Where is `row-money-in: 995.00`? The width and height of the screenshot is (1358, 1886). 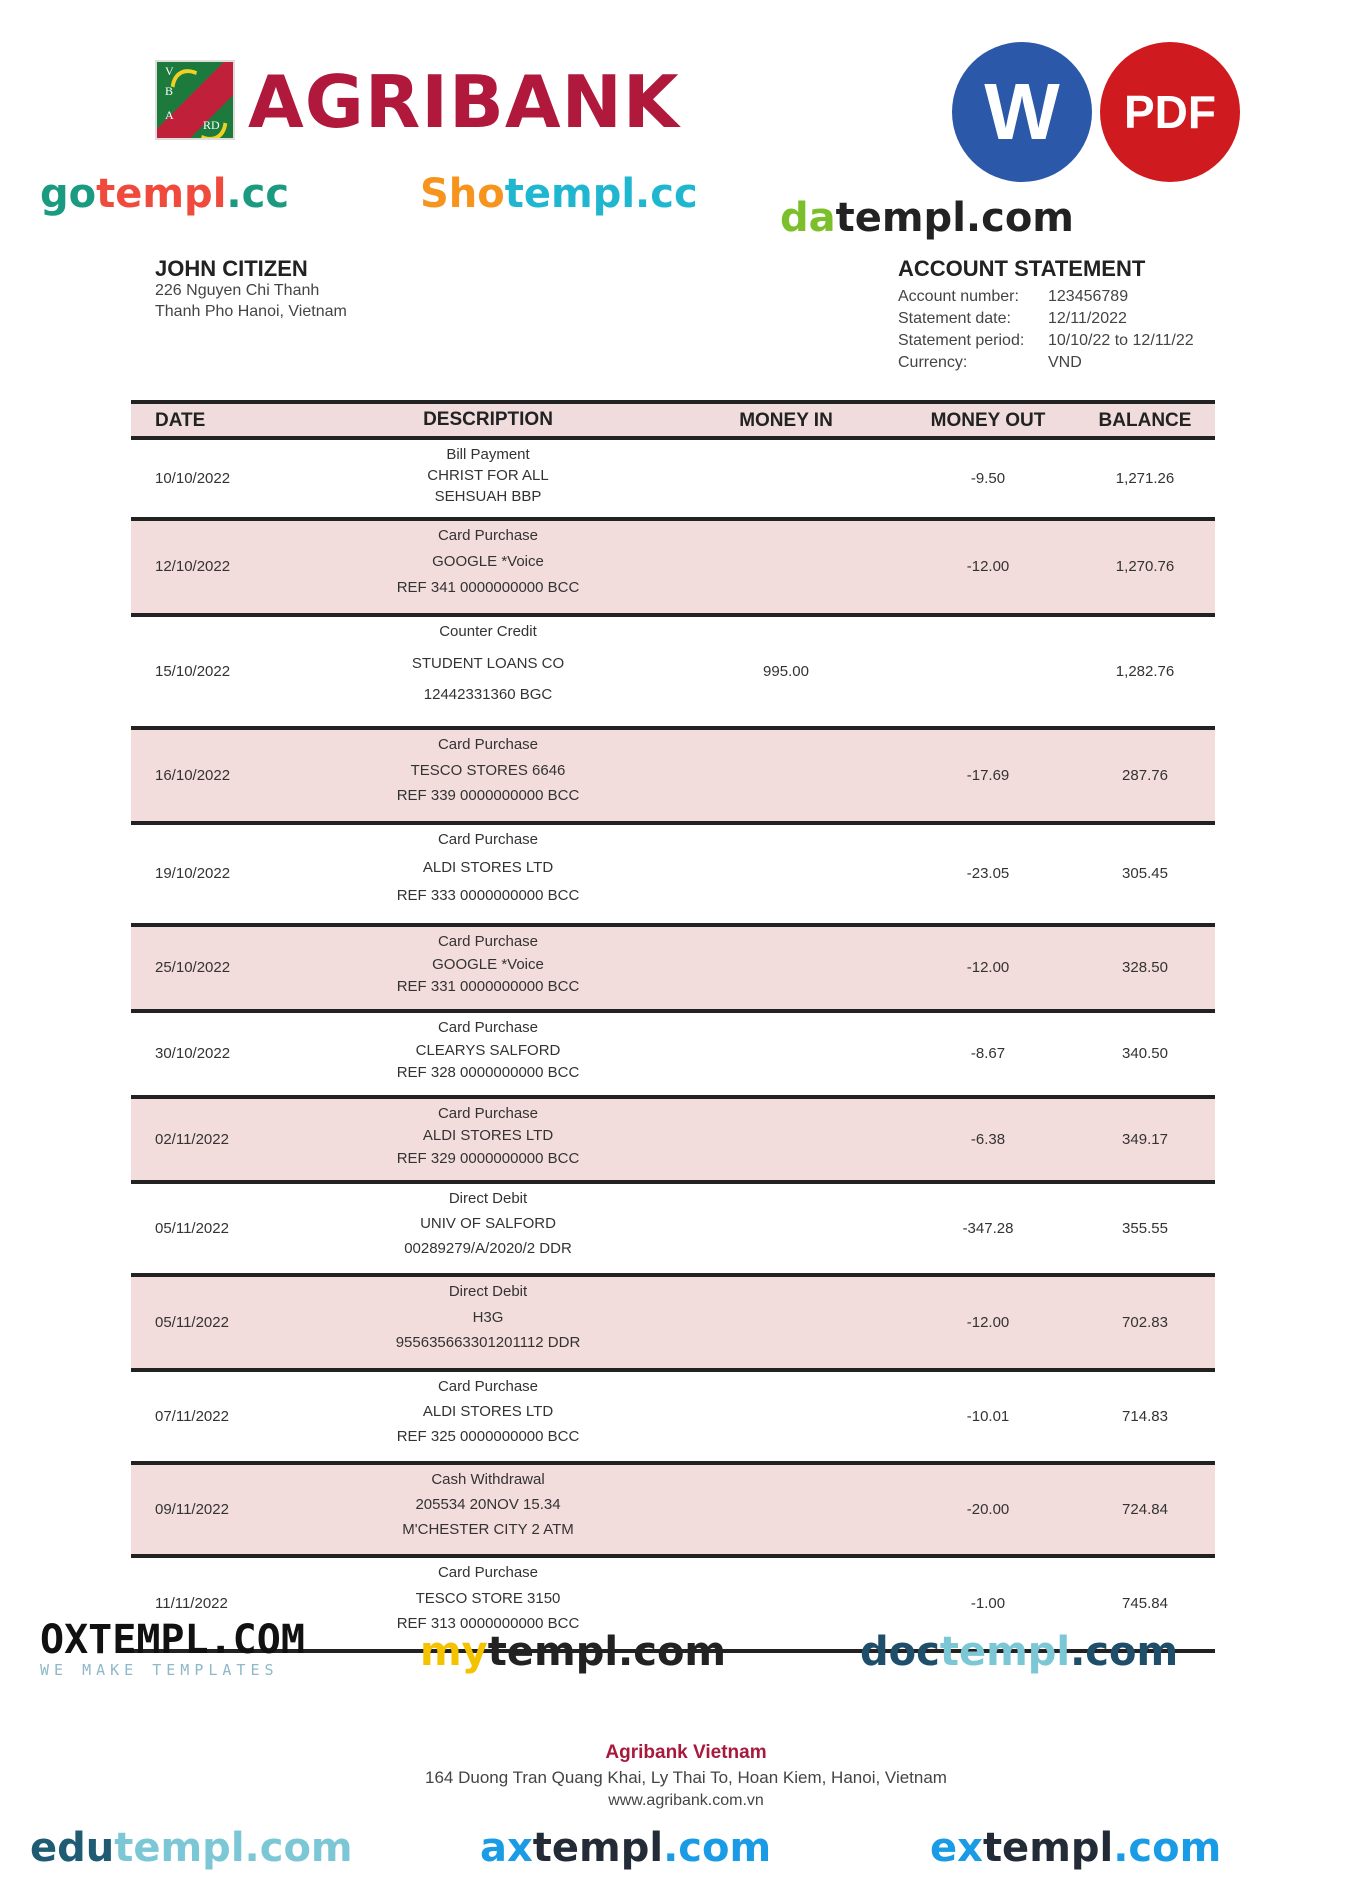
row-money-in: 995.00 is located at coordinates (786, 671).